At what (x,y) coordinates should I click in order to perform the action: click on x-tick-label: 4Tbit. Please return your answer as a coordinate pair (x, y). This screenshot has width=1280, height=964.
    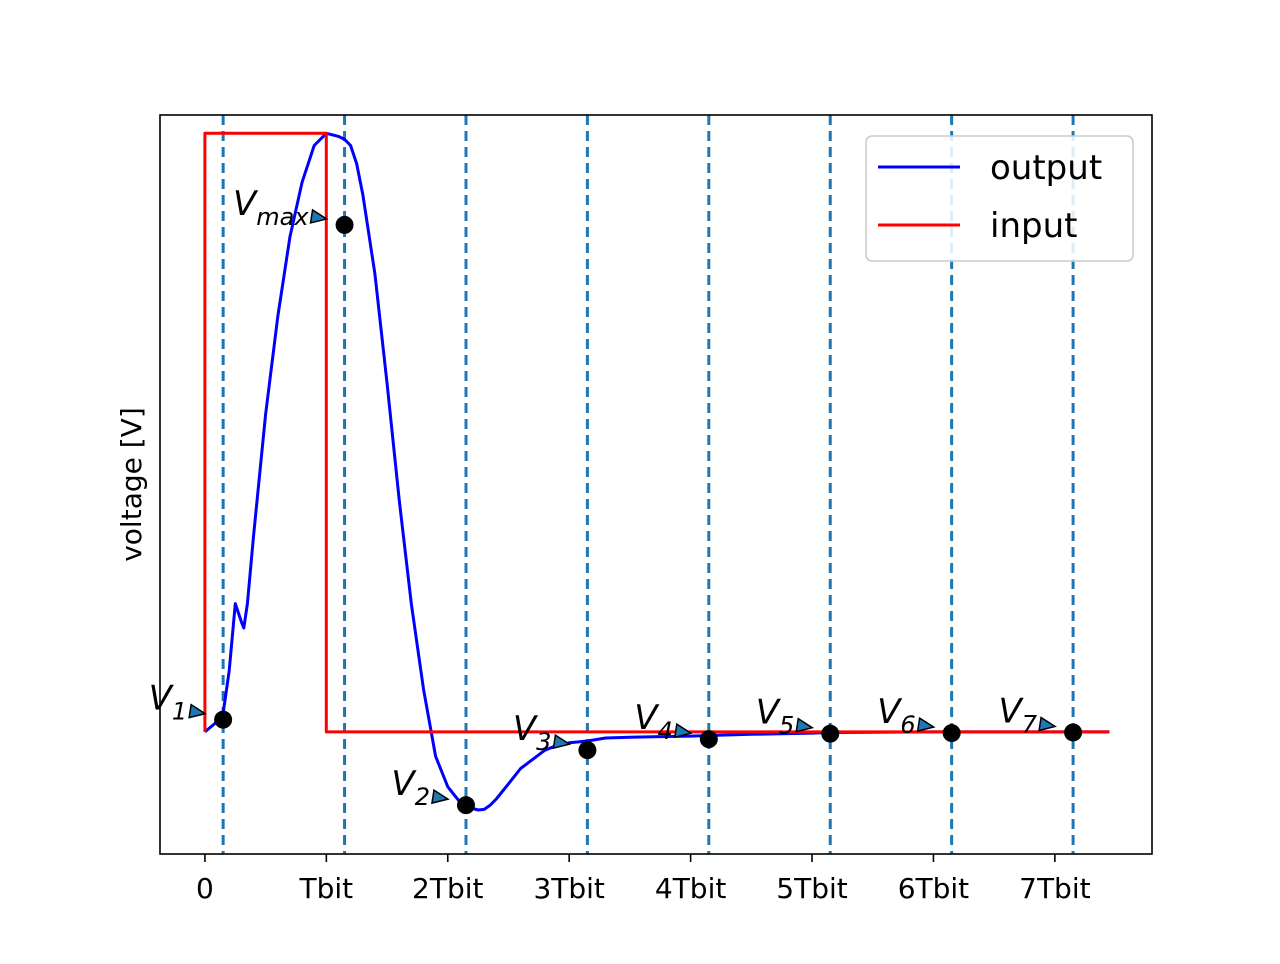
    Looking at the image, I should click on (690, 888).